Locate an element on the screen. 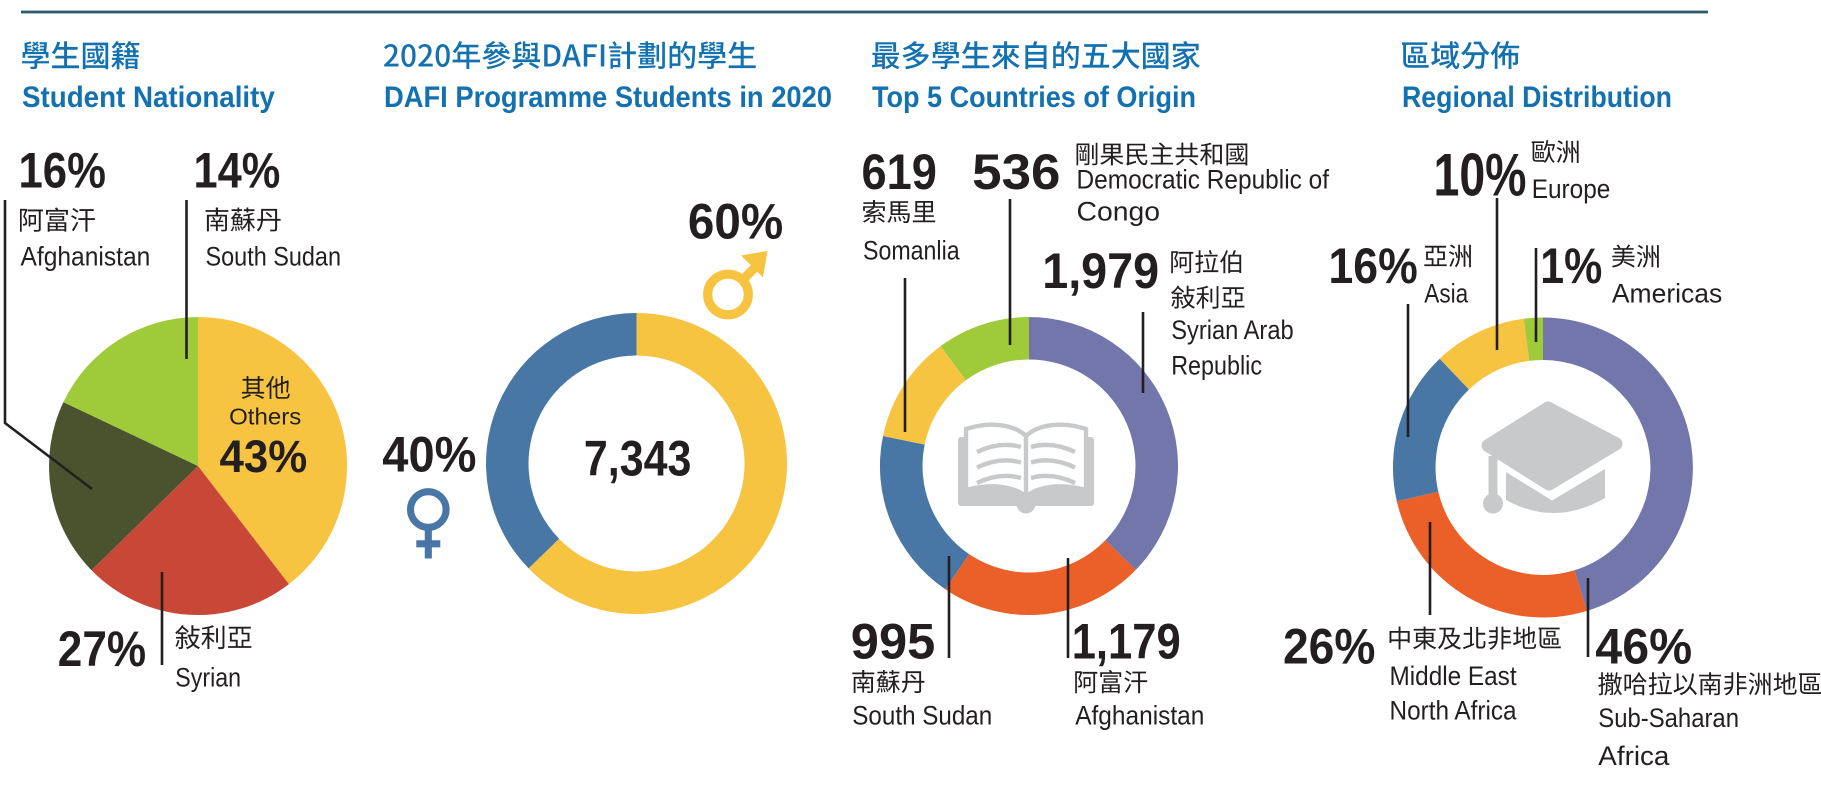 The image size is (1821, 786). svg-text: Sub-Saharan is located at coordinates (1668, 718).